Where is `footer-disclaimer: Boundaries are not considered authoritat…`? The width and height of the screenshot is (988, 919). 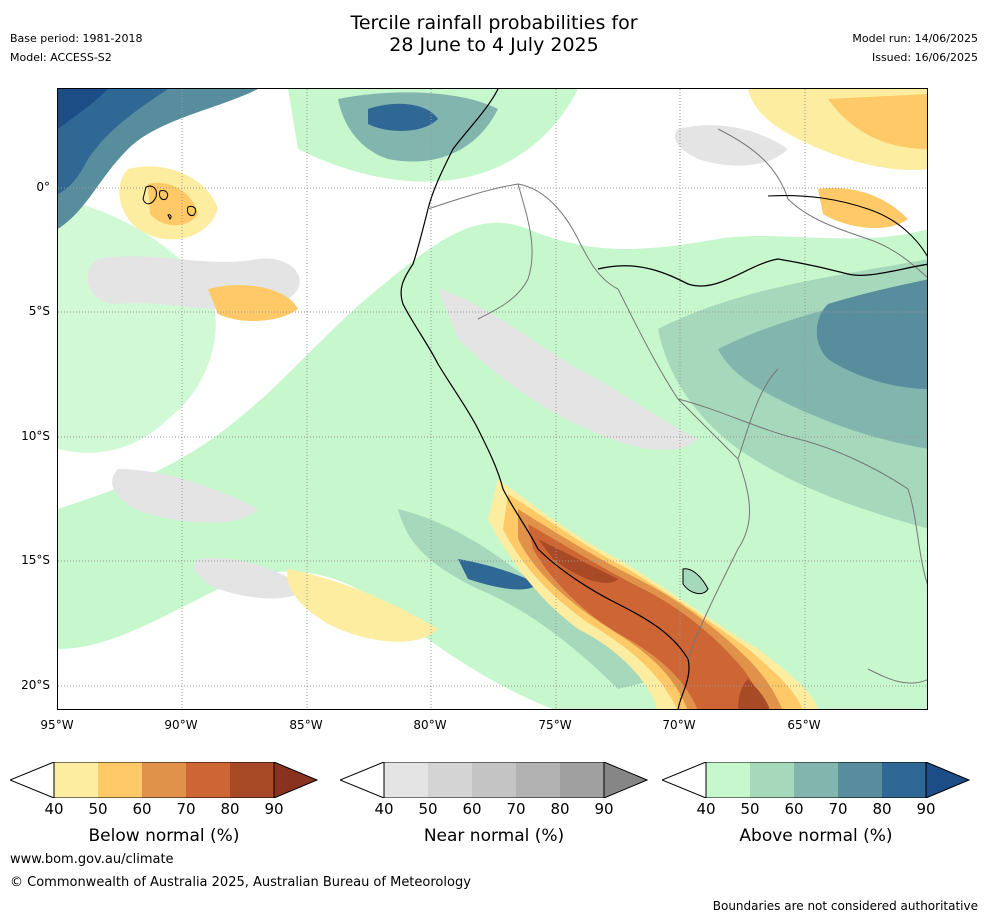 footer-disclaimer: Boundaries are not considered authoritat… is located at coordinates (845, 906).